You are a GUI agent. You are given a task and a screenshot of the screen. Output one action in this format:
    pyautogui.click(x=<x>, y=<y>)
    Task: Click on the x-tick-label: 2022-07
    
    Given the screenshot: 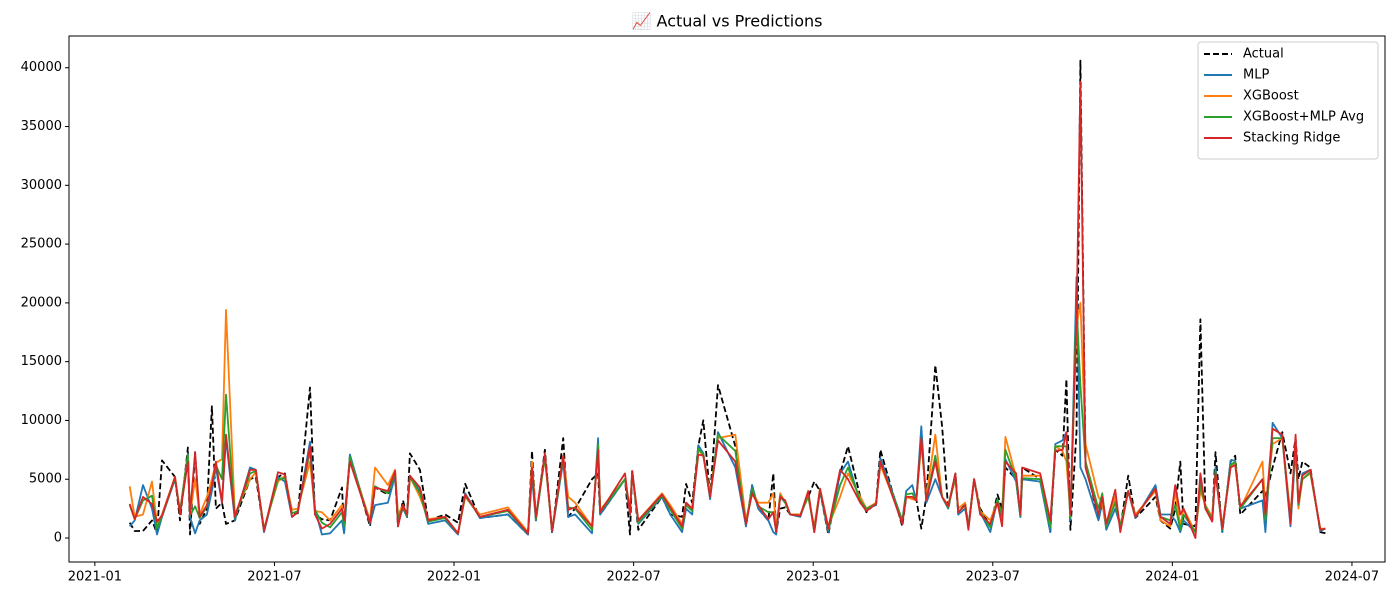 What is the action you would take?
    pyautogui.click(x=633, y=577)
    